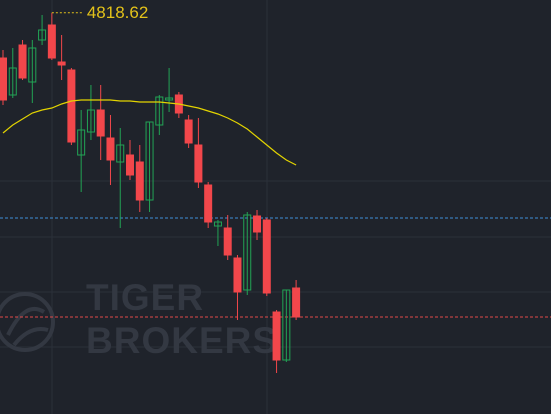 Image resolution: width=551 pixels, height=414 pixels. I want to click on high-label: 4818.62, so click(117, 12).